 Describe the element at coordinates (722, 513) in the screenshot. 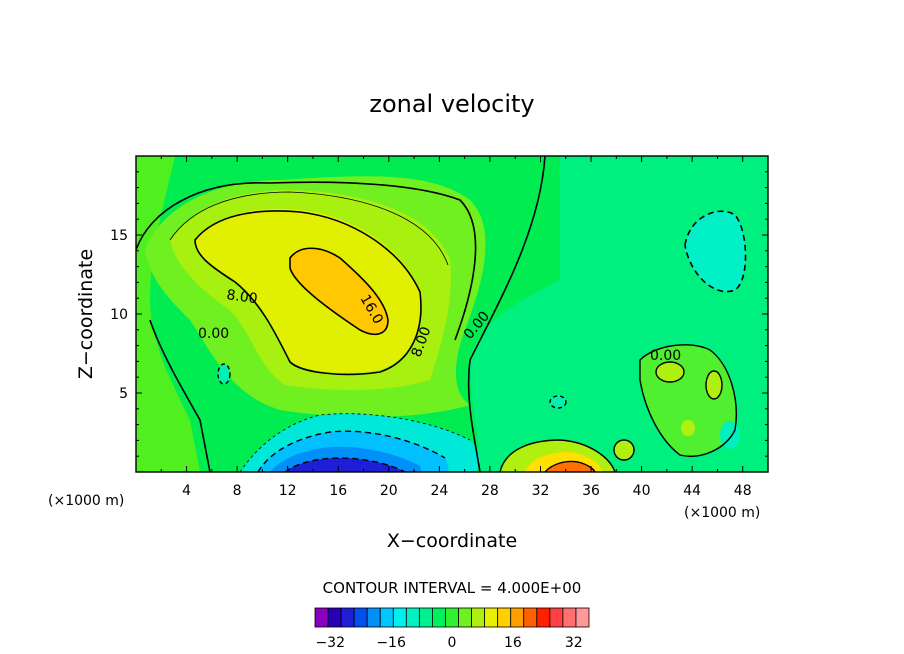

I see `x-unit-right: (×1000 m)` at that location.